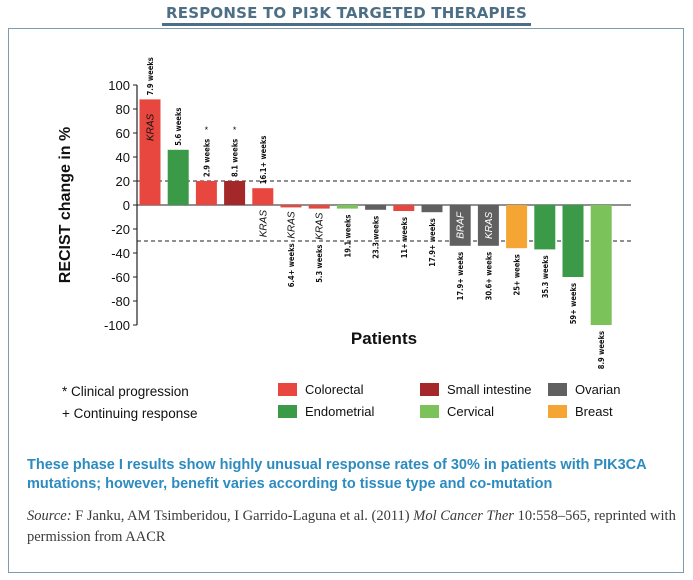 The image size is (693, 580). What do you see at coordinates (594, 411) in the screenshot?
I see `legend-label: Breast` at bounding box center [594, 411].